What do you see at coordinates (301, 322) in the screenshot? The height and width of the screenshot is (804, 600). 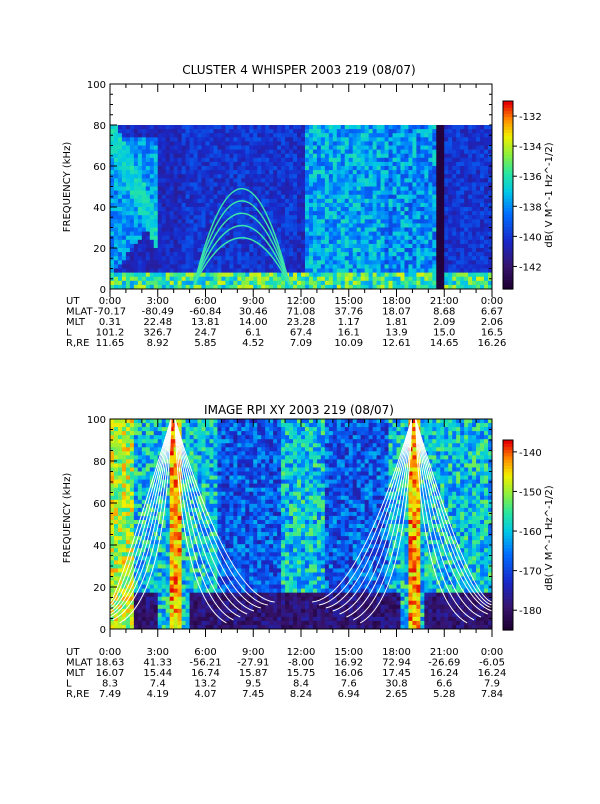 I see `p1-eph-value: 23.28` at bounding box center [301, 322].